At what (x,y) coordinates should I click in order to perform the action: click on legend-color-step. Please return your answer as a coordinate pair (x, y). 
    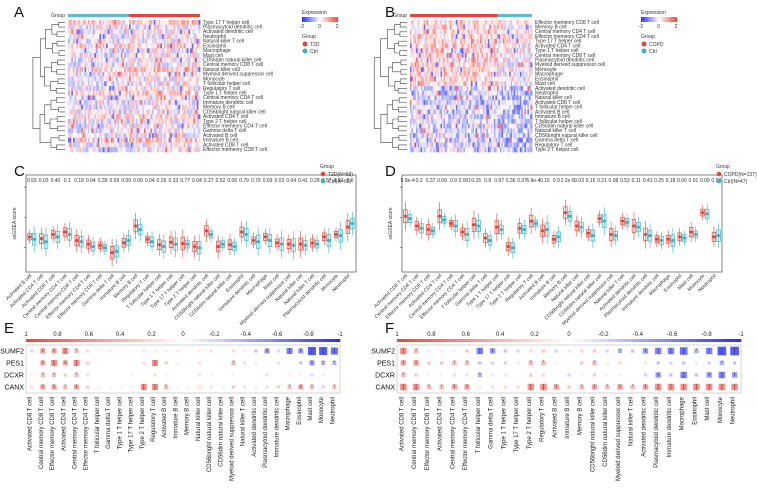
    Looking at the image, I should click on (644, 19).